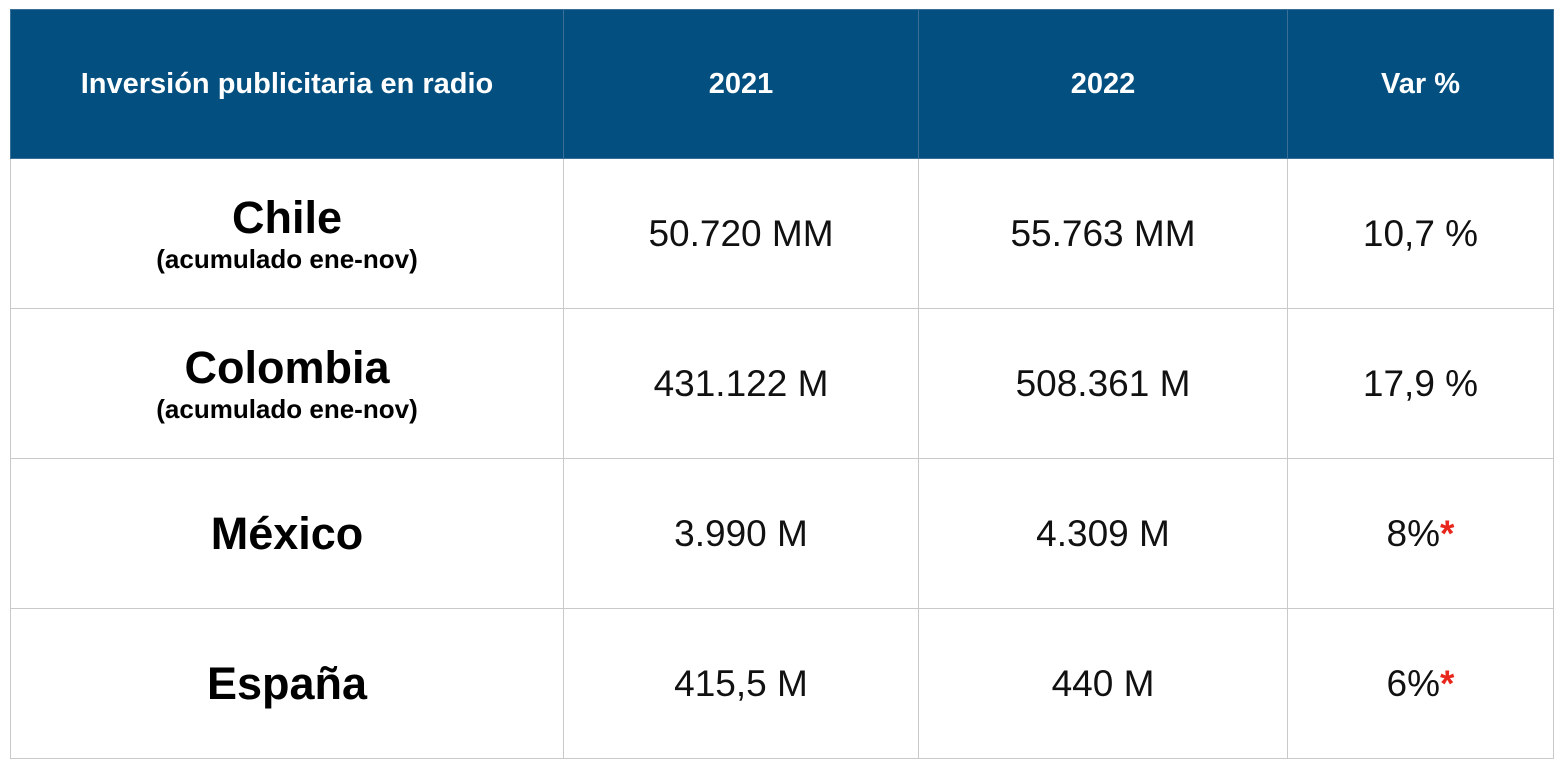 The image size is (1564, 772). What do you see at coordinates (287, 367) in the screenshot?
I see `country-name: Colombia` at bounding box center [287, 367].